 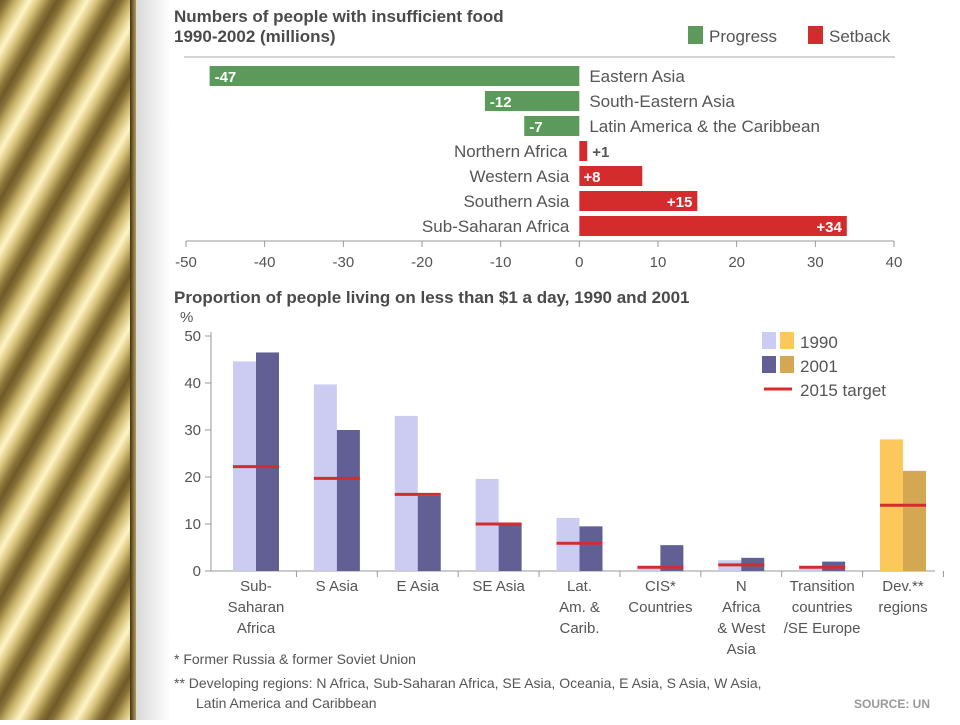 I want to click on insufficient-food-value-label: +15, so click(x=679, y=202).